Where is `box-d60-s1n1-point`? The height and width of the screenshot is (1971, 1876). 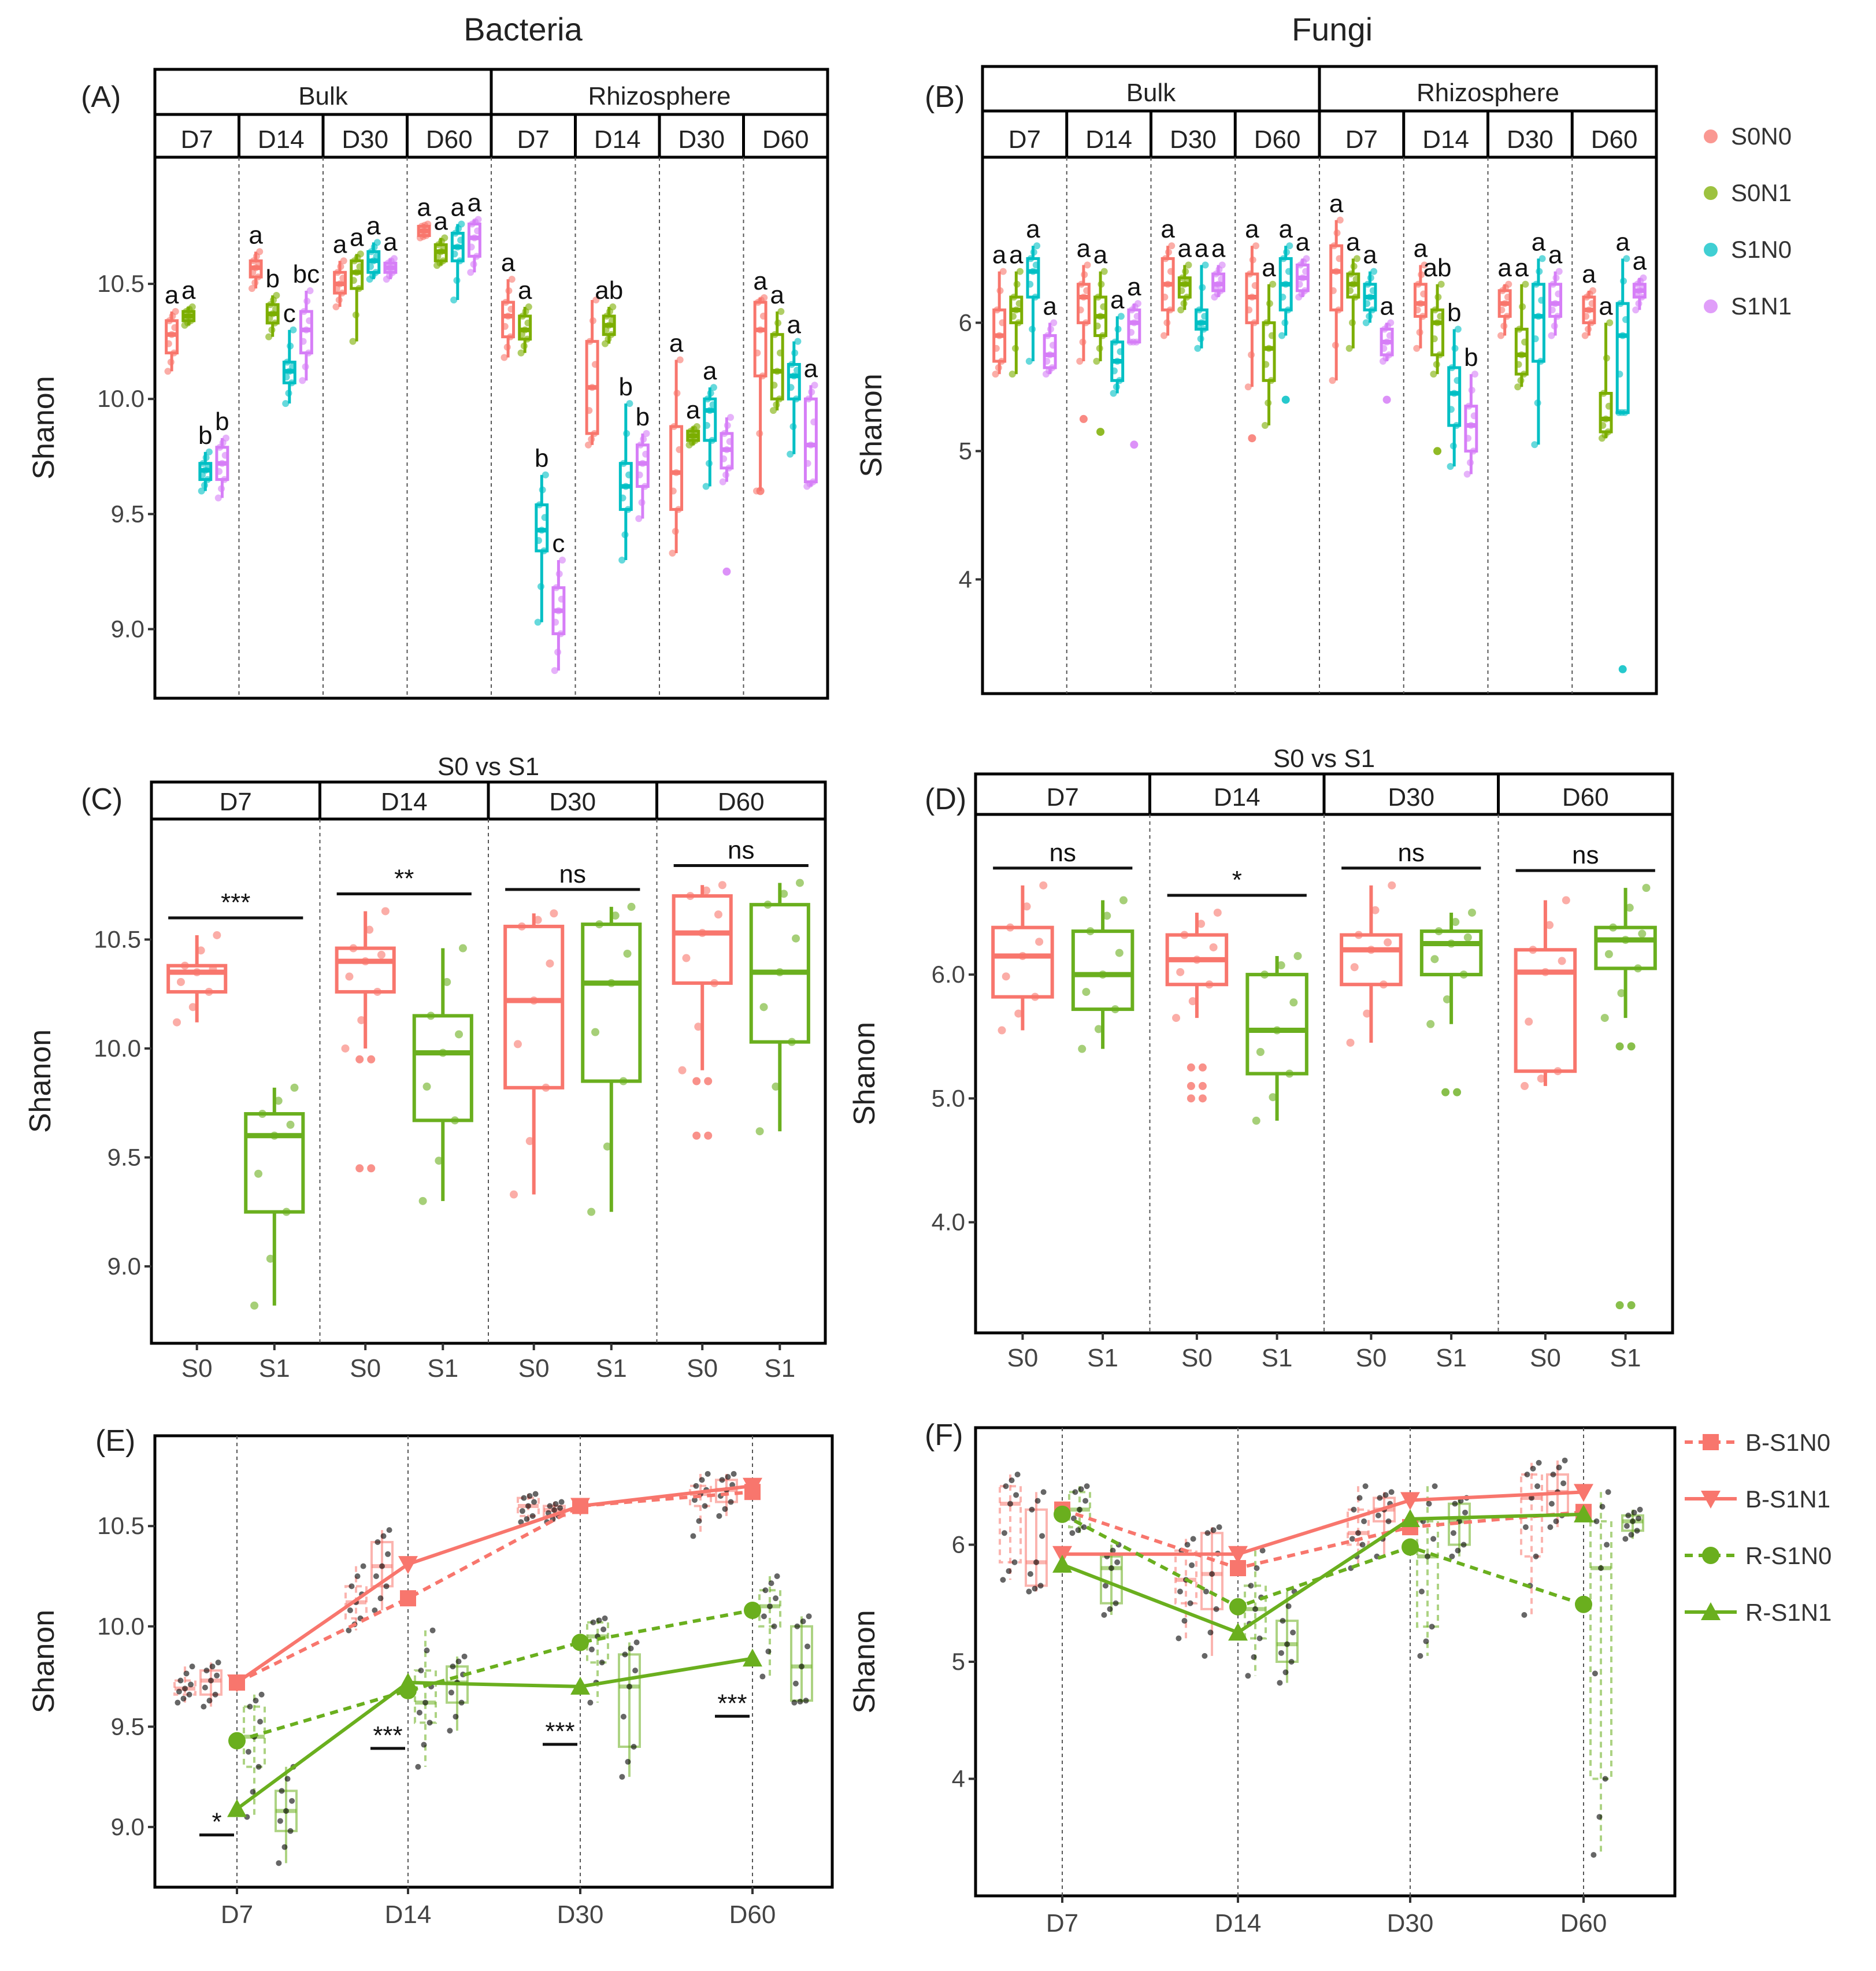
box-d60-s1n1-point is located at coordinates (474, 238).